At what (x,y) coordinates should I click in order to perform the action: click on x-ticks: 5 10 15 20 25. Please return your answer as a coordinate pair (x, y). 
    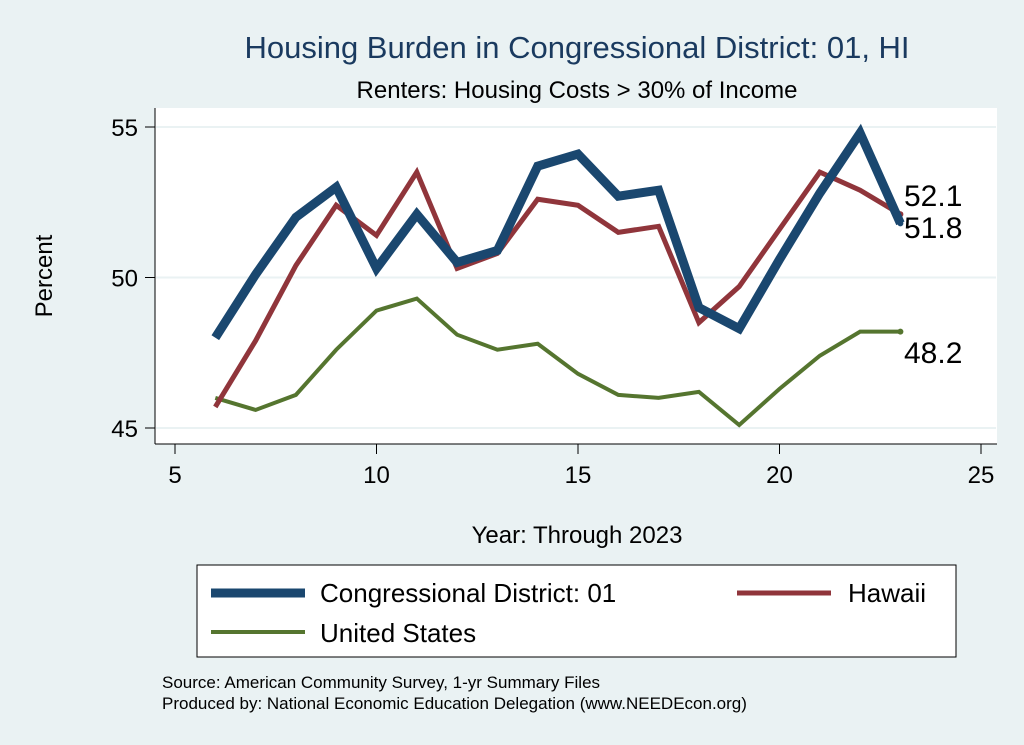
    Looking at the image, I should click on (581, 466).